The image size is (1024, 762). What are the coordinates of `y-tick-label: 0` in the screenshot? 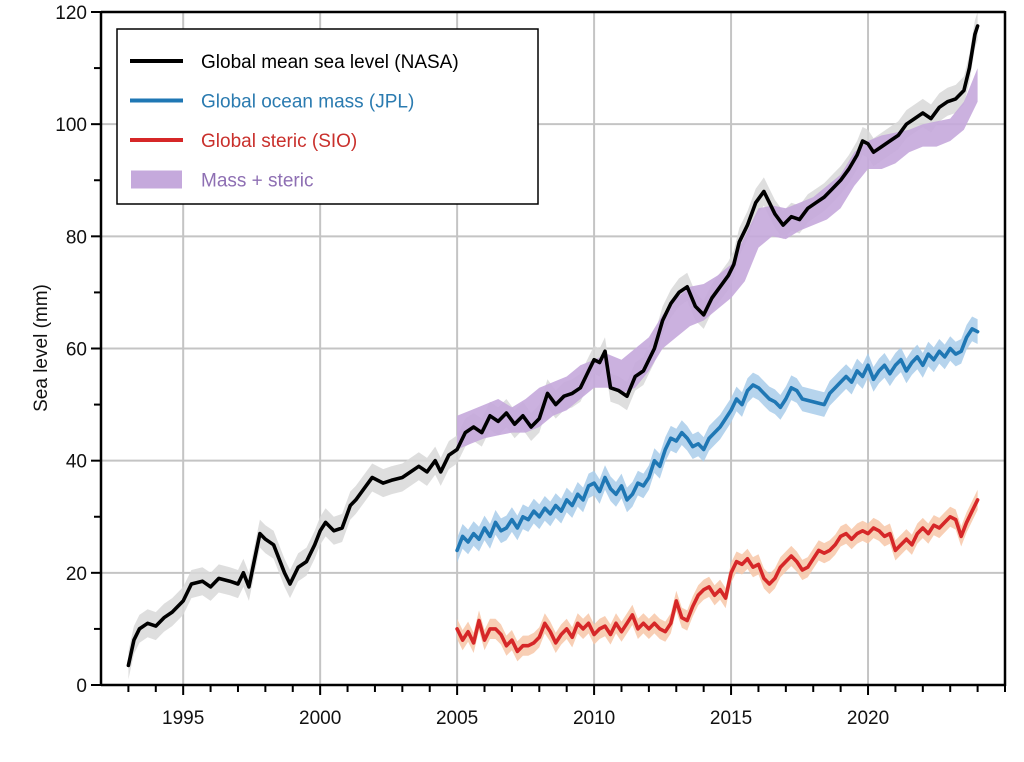 It's located at (81, 686).